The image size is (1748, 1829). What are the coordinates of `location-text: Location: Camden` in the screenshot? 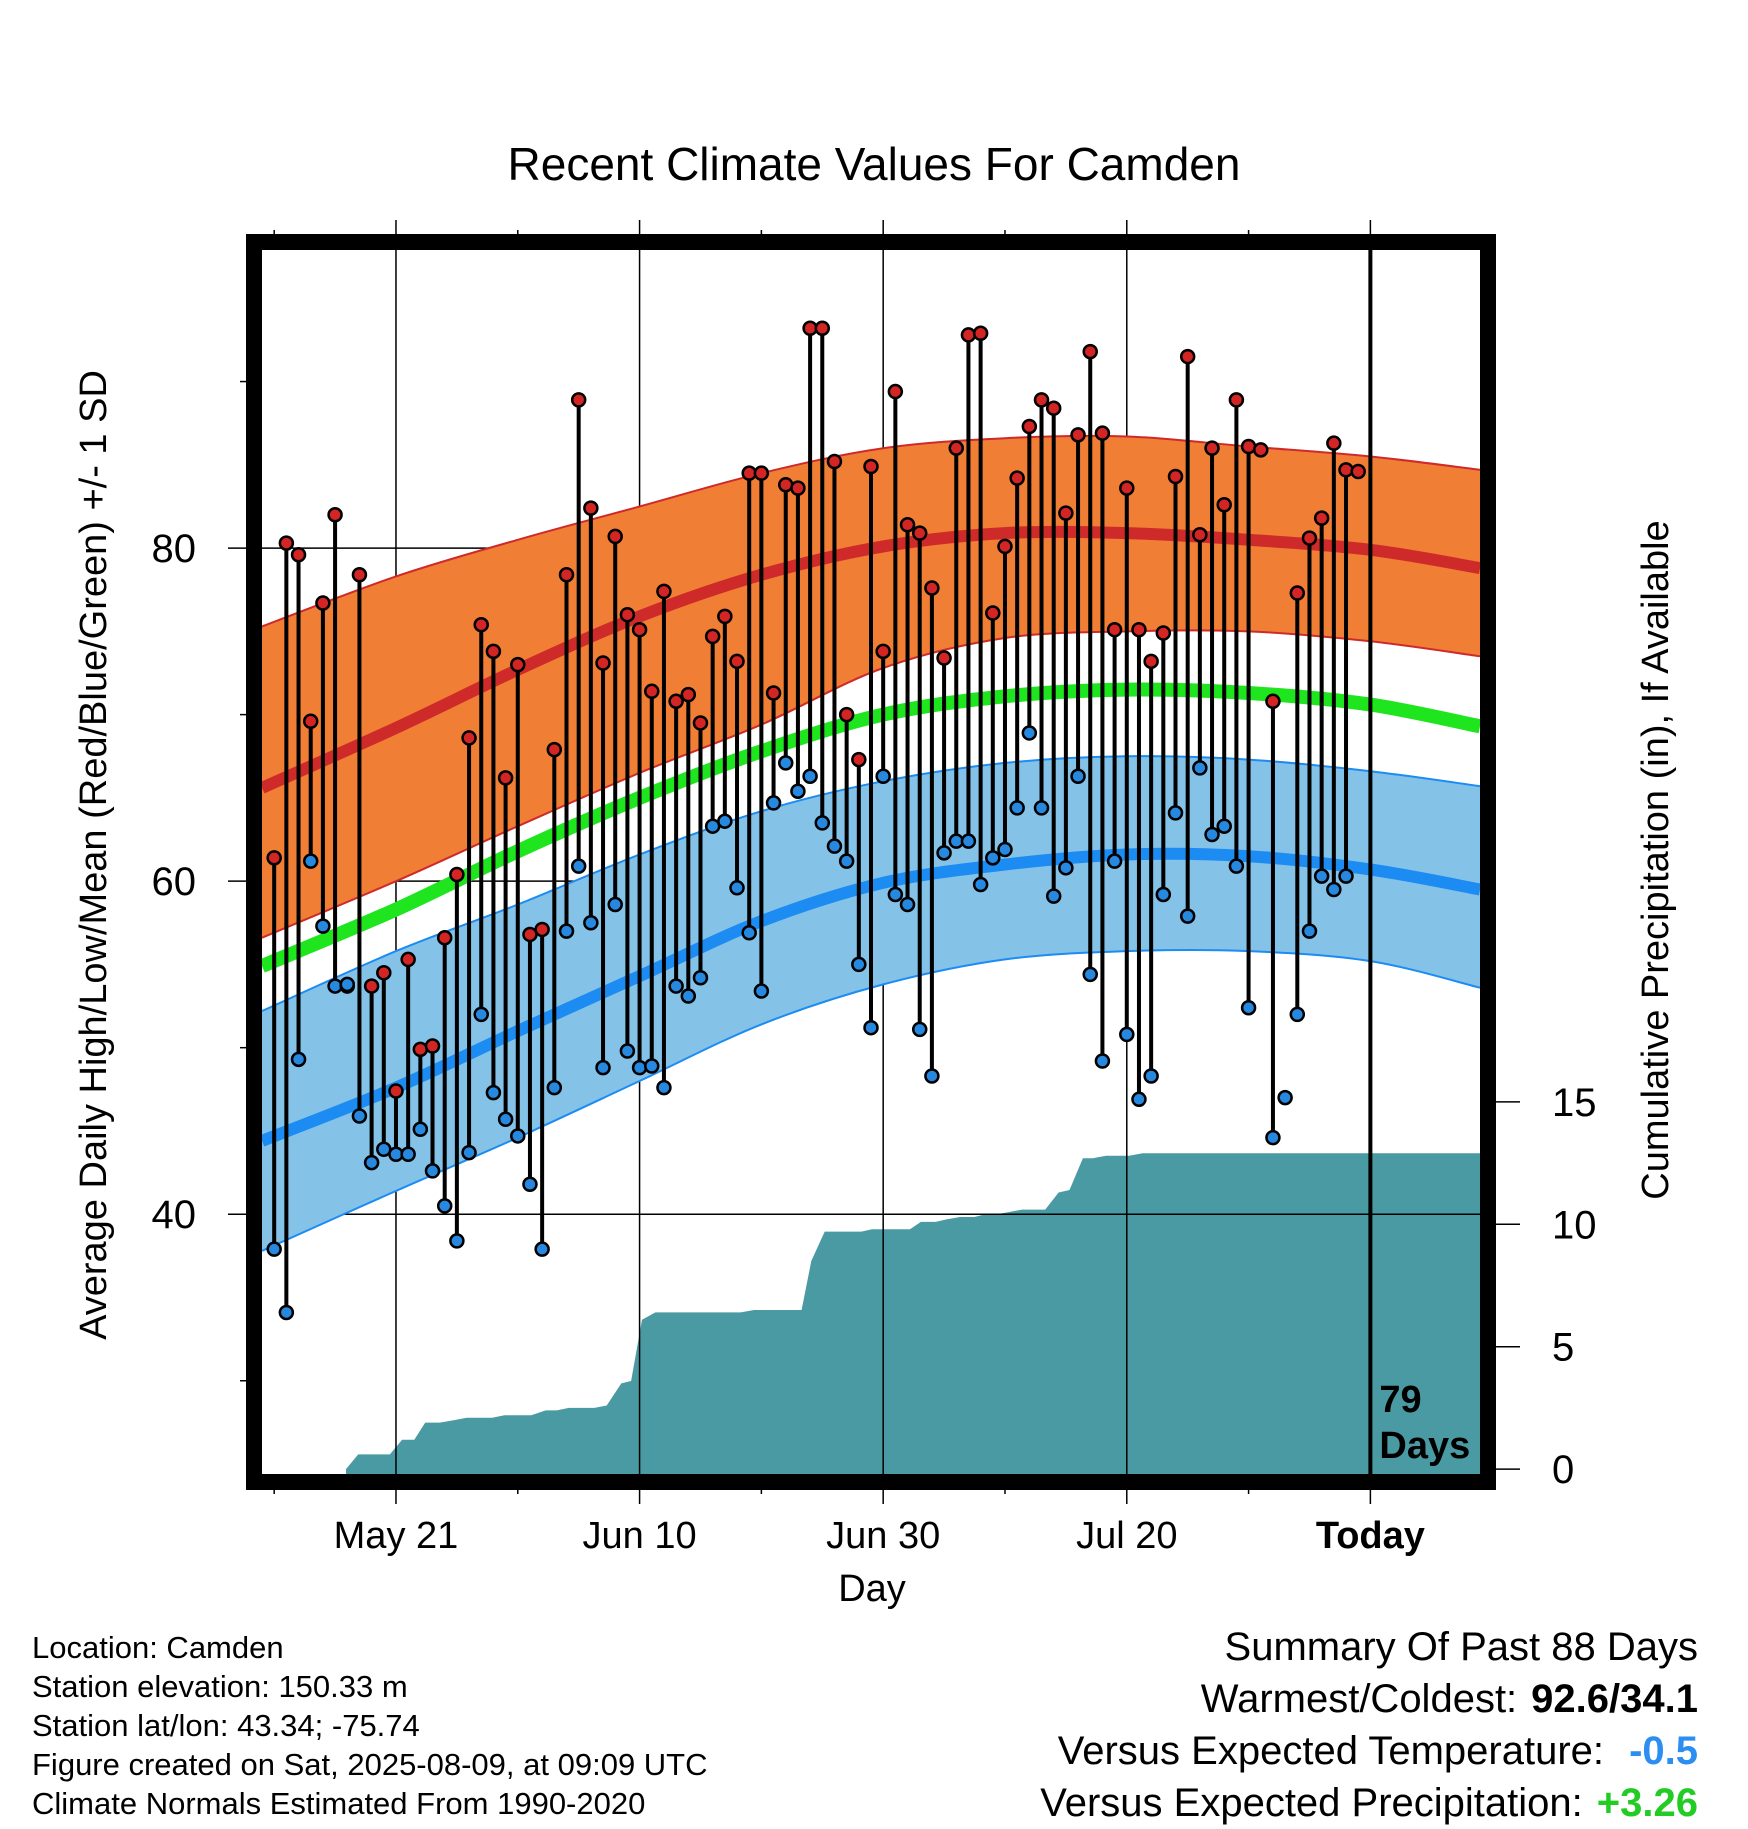 It's located at (158, 1647).